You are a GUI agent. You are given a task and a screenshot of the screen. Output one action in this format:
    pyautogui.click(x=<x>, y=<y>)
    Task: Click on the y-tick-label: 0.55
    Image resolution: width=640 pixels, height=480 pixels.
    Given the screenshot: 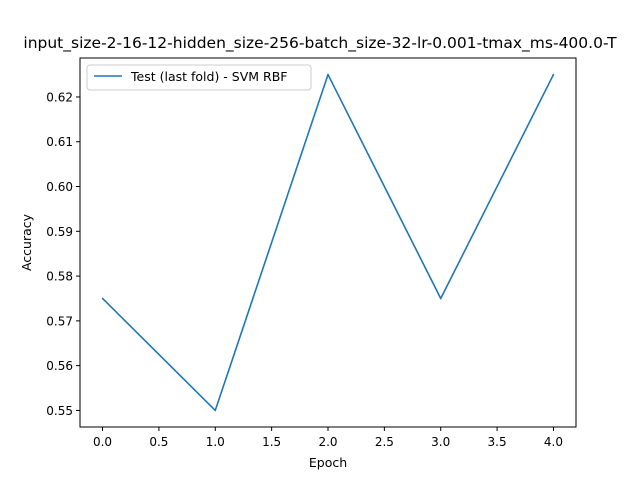 What is the action you would take?
    pyautogui.click(x=59, y=411)
    